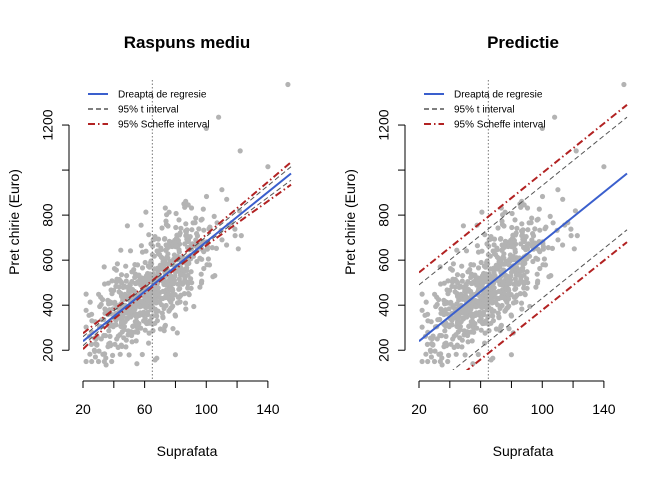 The width and height of the screenshot is (672, 480). What do you see at coordinates (177, 398) in the screenshot?
I see `x-axis: 20 60 100 140` at bounding box center [177, 398].